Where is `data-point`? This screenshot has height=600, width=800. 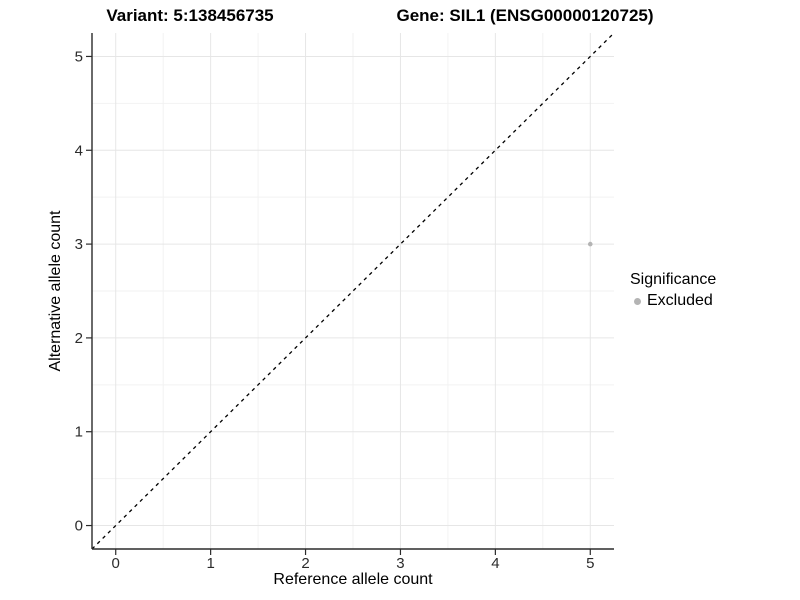
data-point is located at coordinates (590, 244).